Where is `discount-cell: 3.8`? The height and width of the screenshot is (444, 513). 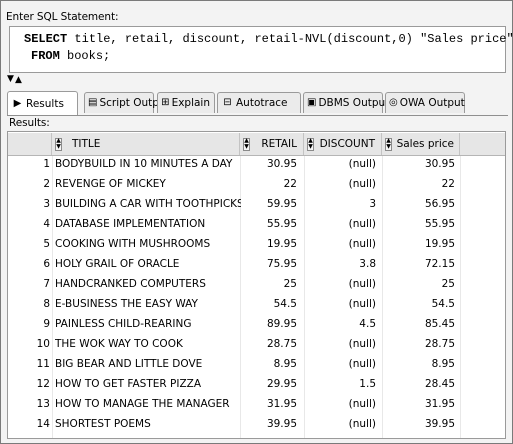 discount-cell: 3.8 is located at coordinates (367, 264).